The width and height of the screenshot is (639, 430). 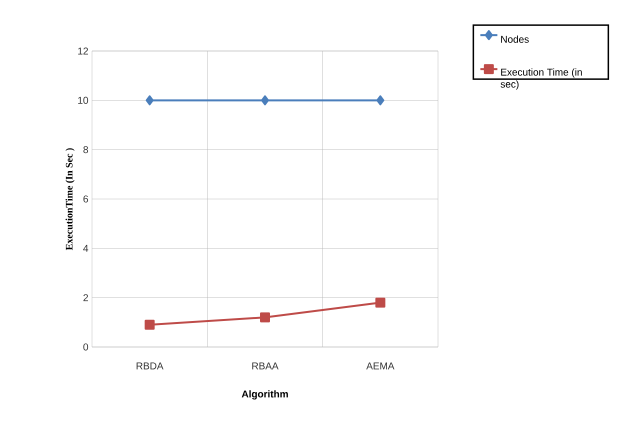 I want to click on y-tick-label: 6, so click(x=85, y=199).